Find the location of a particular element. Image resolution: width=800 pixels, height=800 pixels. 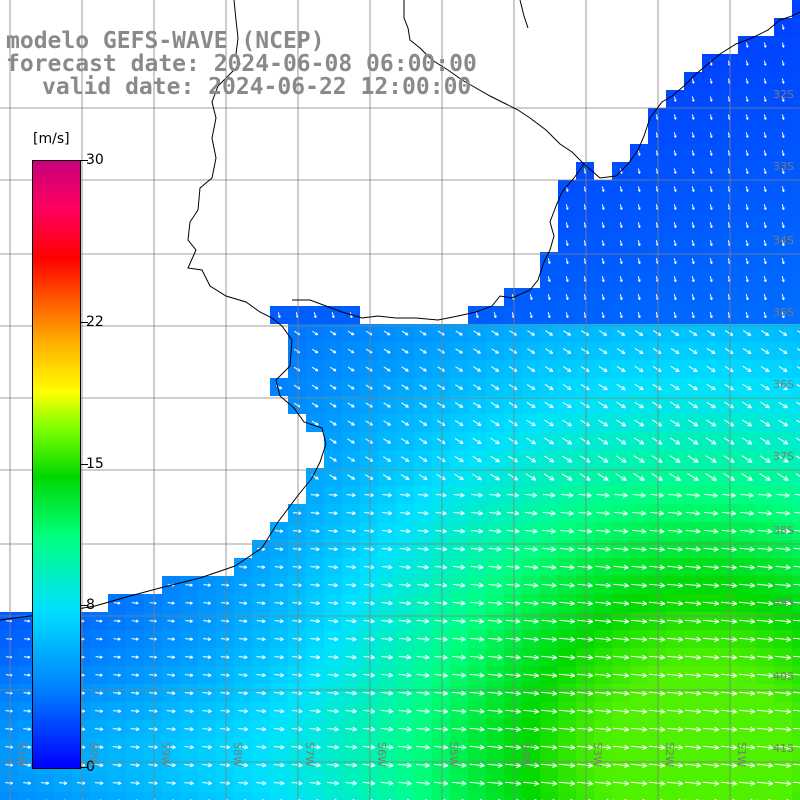

longitude-label: 53W is located at coordinates (597, 754).